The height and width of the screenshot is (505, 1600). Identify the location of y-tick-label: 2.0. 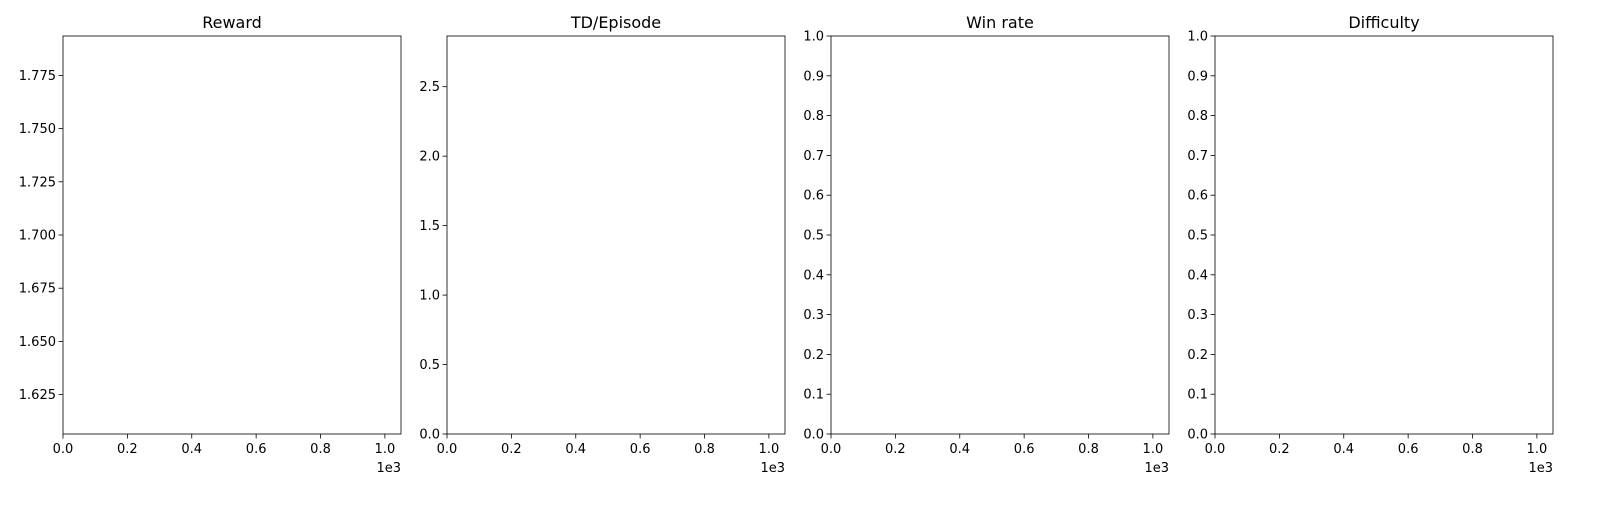
(429, 157).